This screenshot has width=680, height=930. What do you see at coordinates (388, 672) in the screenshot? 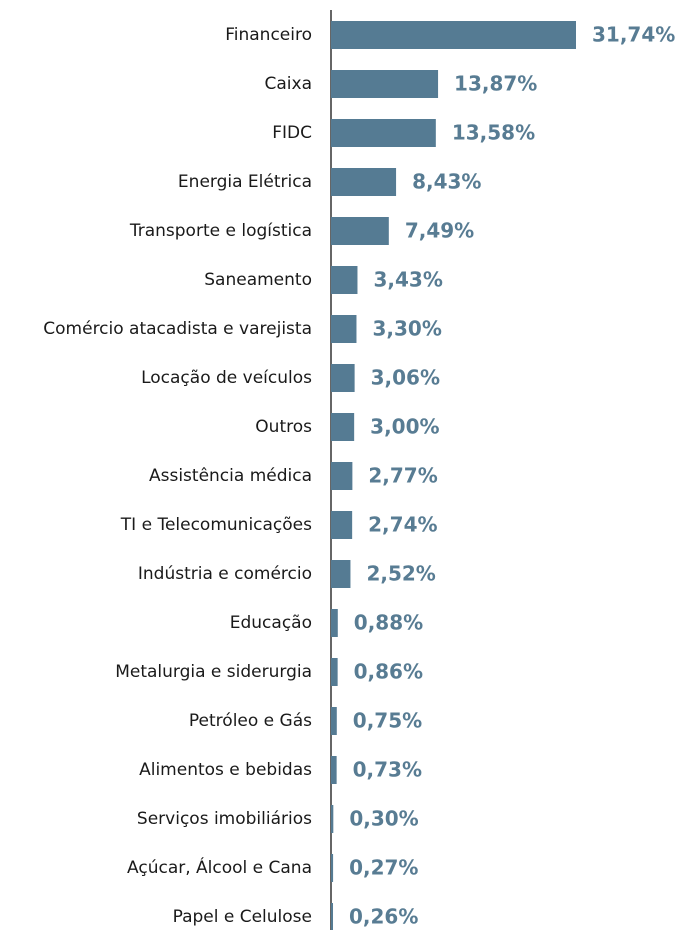
I see `value-label: 0,86%` at bounding box center [388, 672].